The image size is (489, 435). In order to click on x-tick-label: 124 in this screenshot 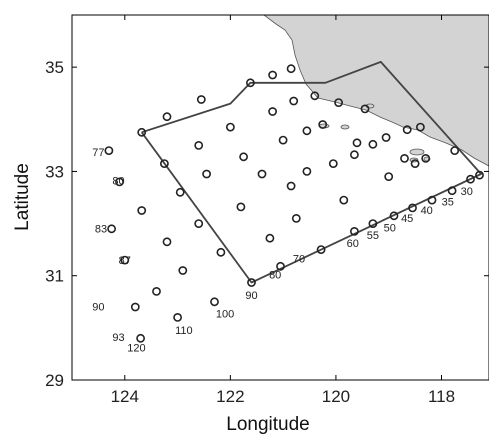, I will do `click(125, 396)`.